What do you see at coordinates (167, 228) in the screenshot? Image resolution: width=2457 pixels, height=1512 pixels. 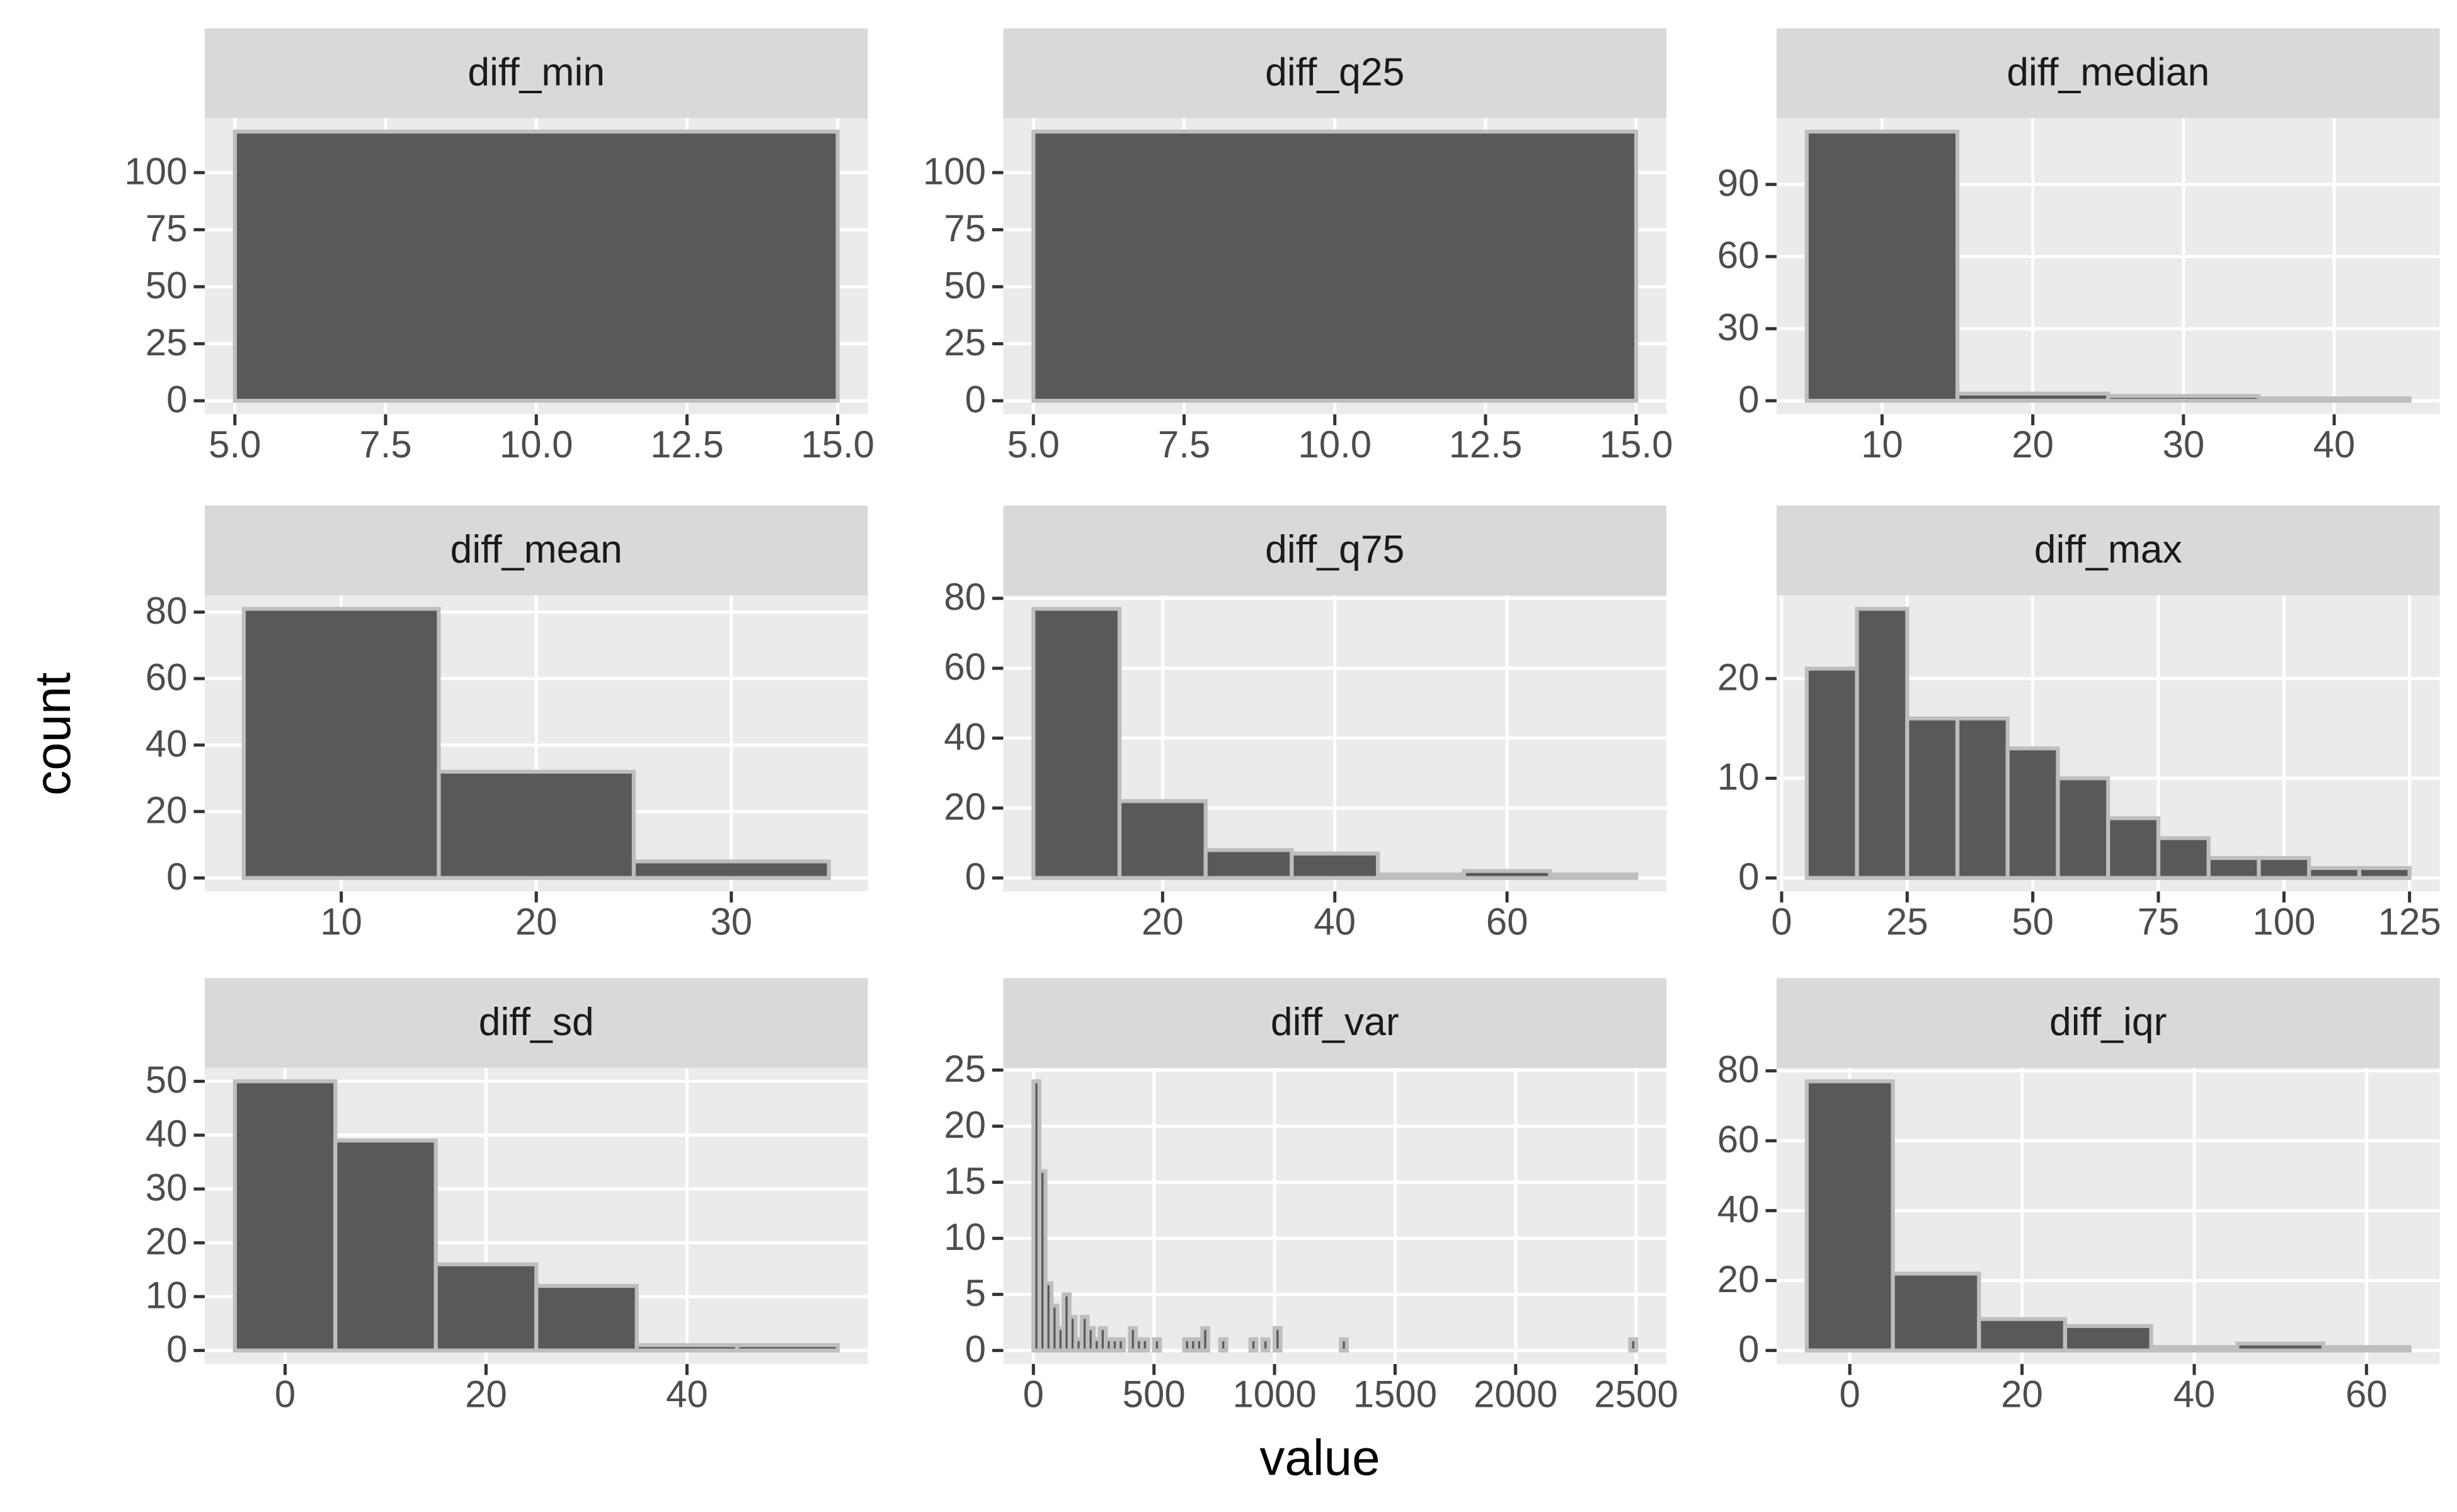 I see `y-tick-label: 75` at bounding box center [167, 228].